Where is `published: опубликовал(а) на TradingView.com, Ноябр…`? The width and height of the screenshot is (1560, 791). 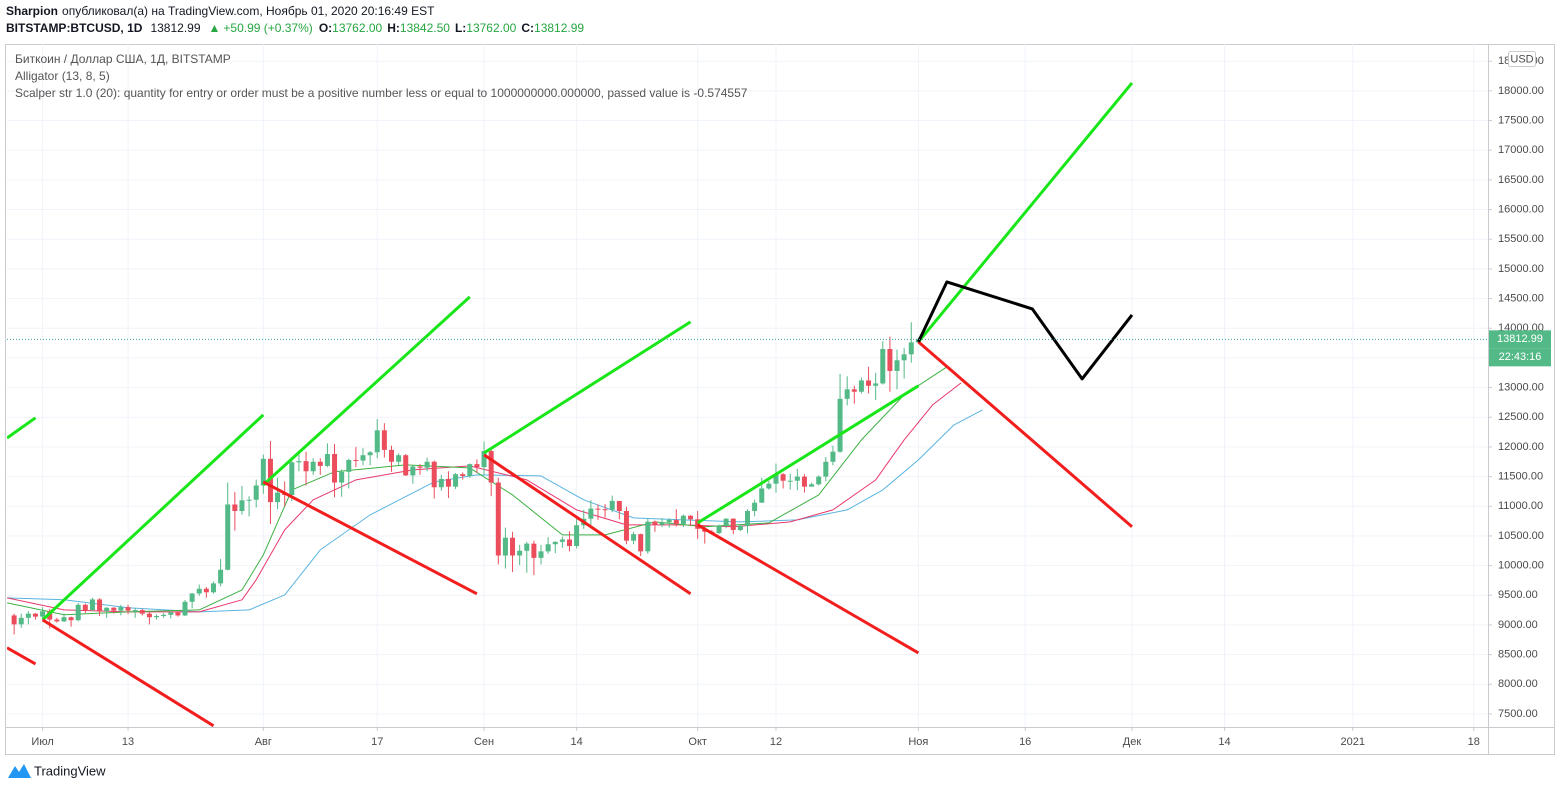 published: опубликовал(а) на TradingView.com, Ноябр… is located at coordinates (248, 11).